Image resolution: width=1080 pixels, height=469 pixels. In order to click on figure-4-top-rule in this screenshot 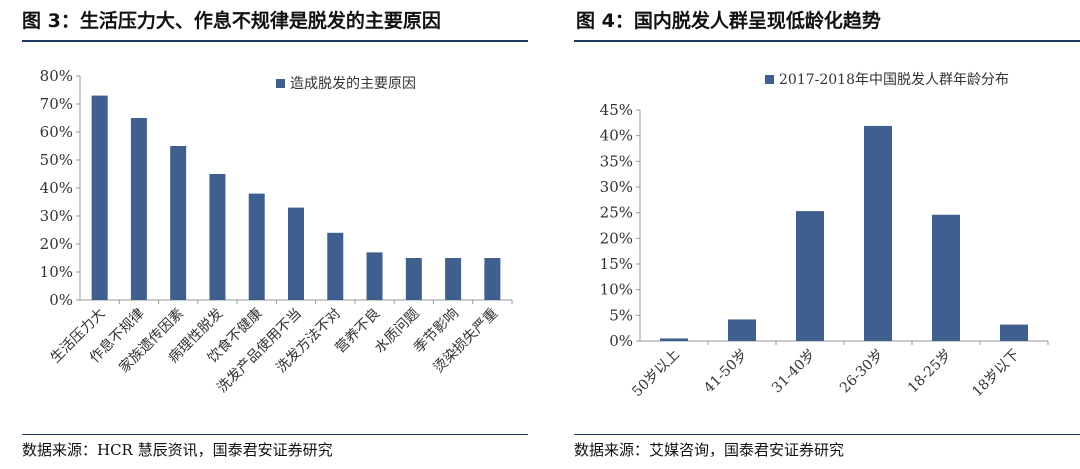, I will do `click(827, 41)`.